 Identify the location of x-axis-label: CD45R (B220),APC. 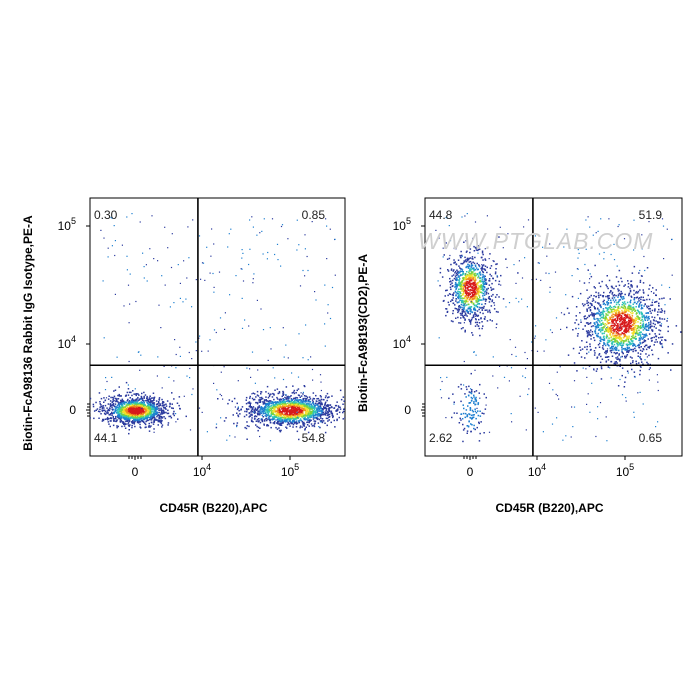
(213, 508).